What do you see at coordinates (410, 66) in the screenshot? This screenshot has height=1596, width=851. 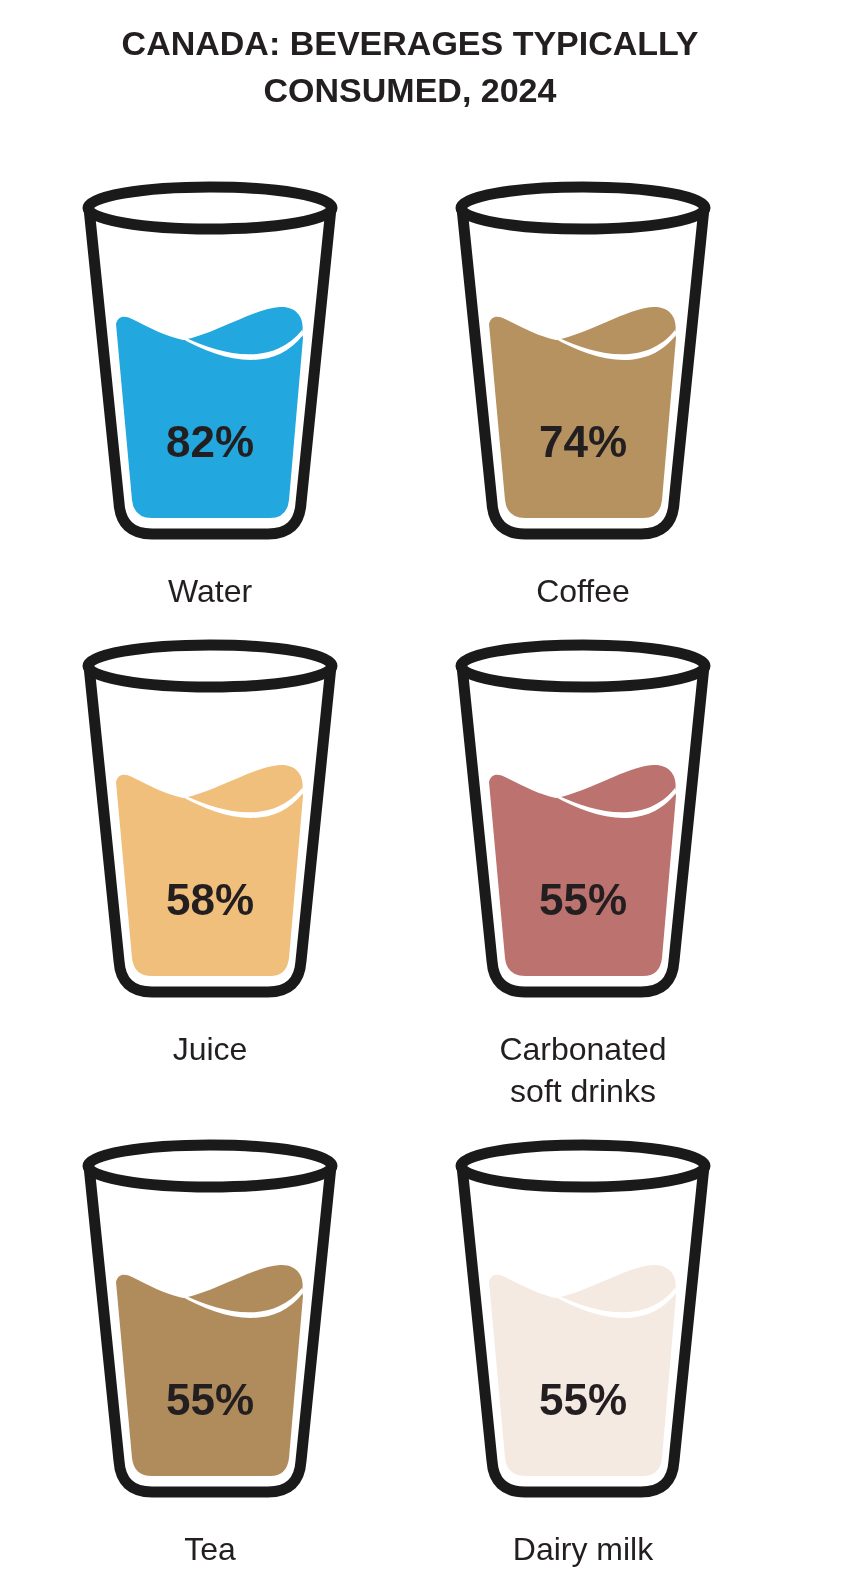 I see `text: CANADA: BEVERAGES TYPICALLY CONSUMED, 2024` at bounding box center [410, 66].